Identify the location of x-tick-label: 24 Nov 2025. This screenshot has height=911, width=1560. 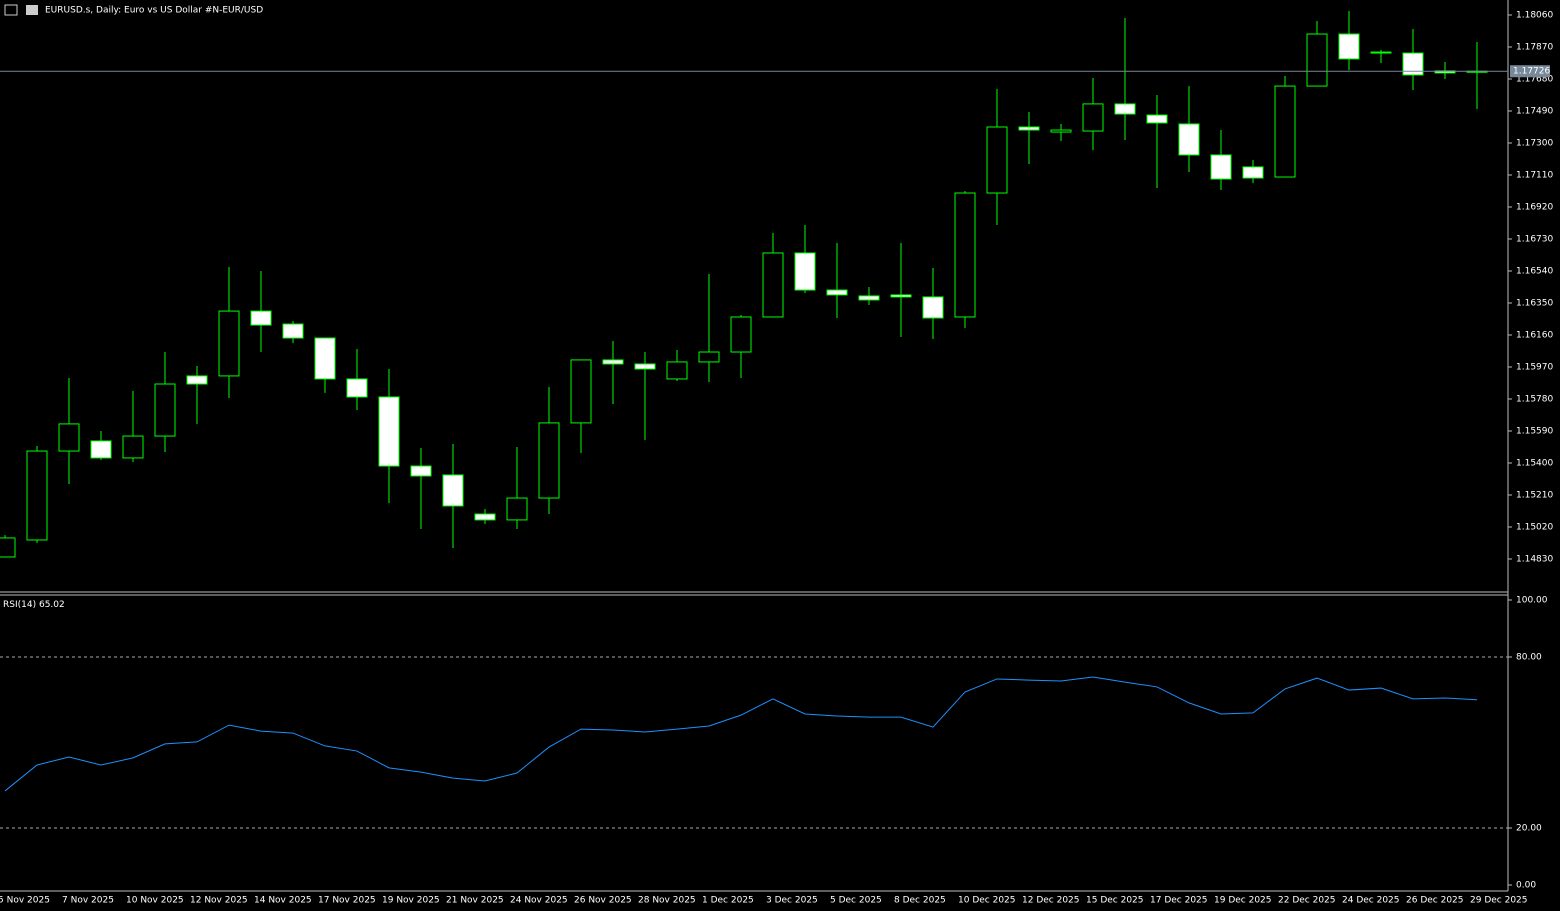
(539, 901).